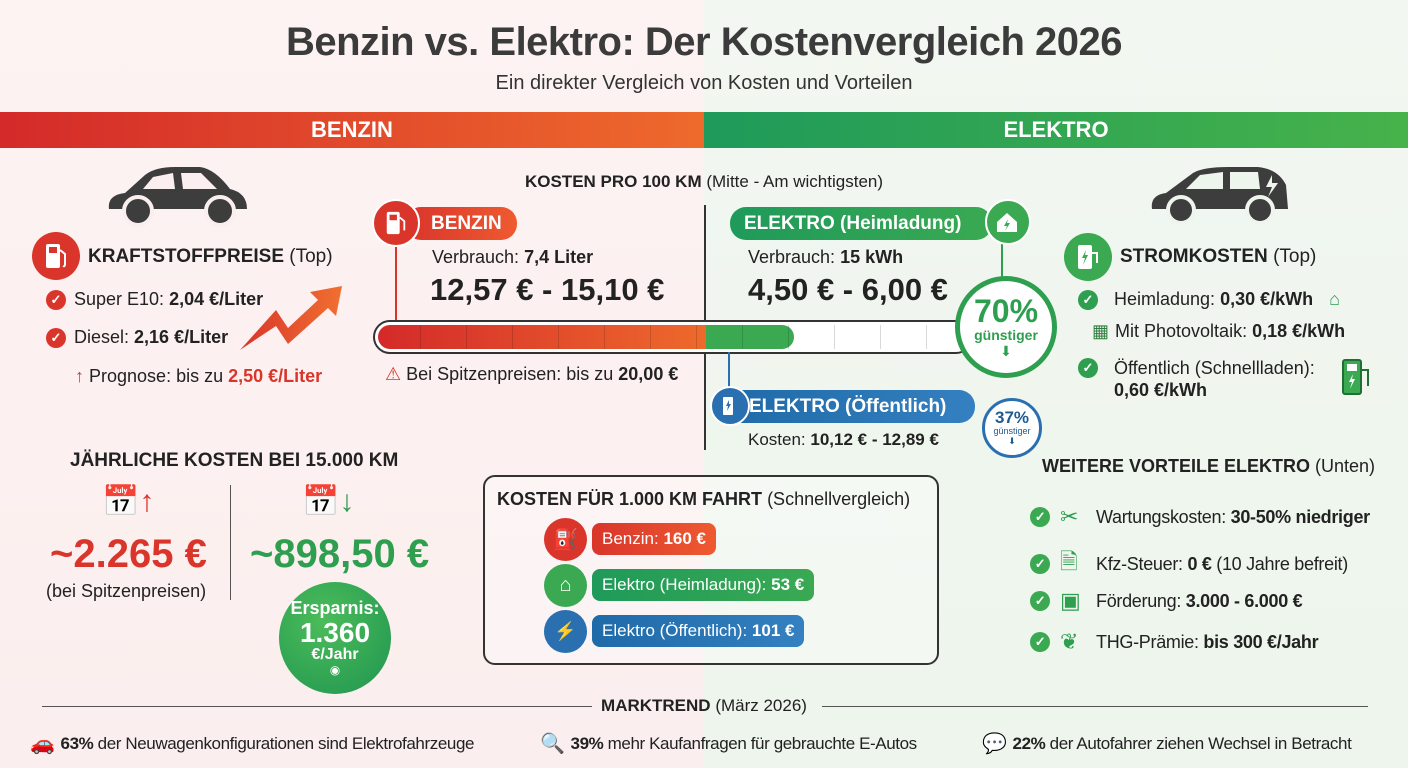  What do you see at coordinates (552, 744) in the screenshot?
I see `search-car-icon: 🔍` at bounding box center [552, 744].